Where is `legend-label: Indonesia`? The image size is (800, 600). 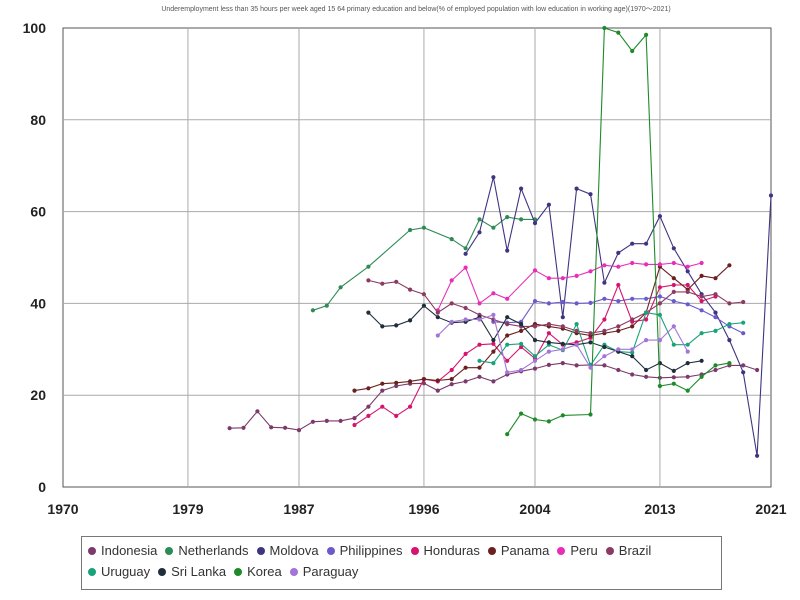
legend-label: Indonesia is located at coordinates (129, 550).